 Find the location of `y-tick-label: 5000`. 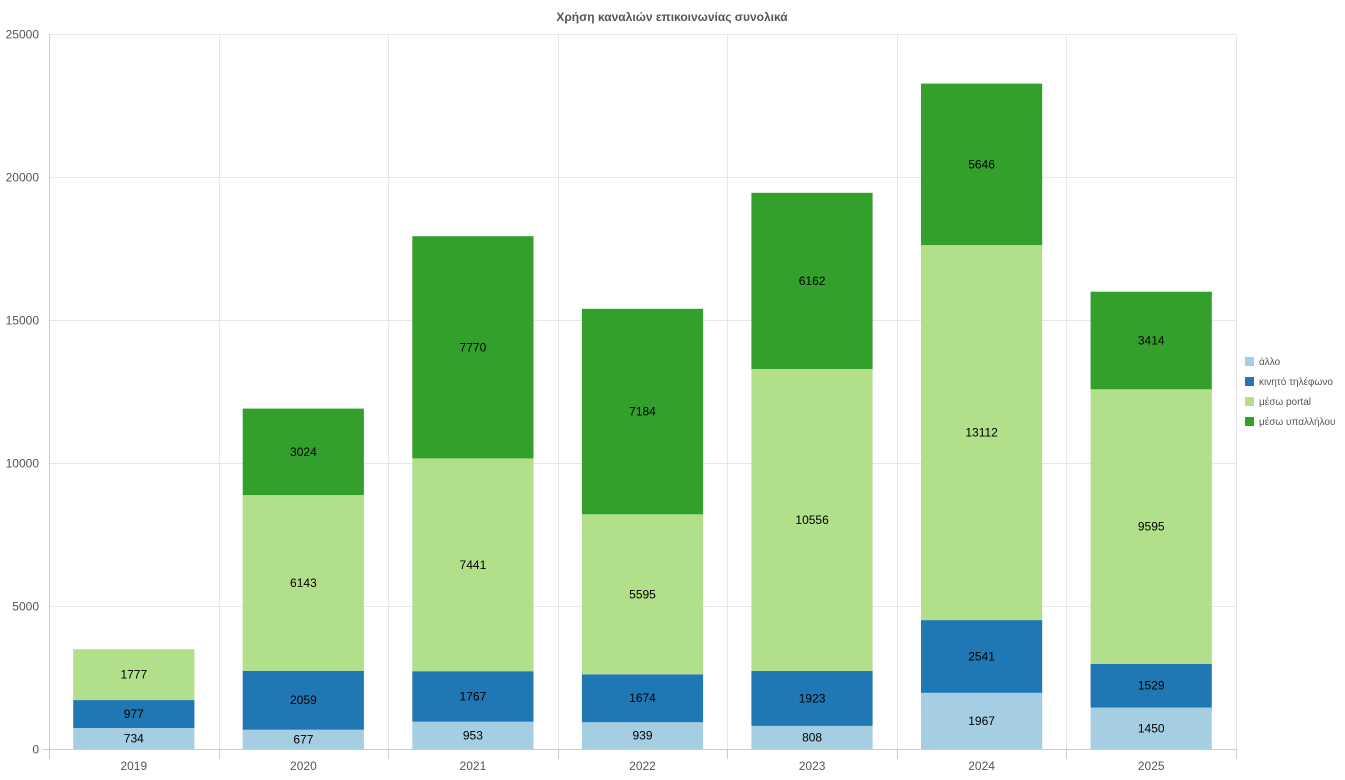

y-tick-label: 5000 is located at coordinates (25, 607).